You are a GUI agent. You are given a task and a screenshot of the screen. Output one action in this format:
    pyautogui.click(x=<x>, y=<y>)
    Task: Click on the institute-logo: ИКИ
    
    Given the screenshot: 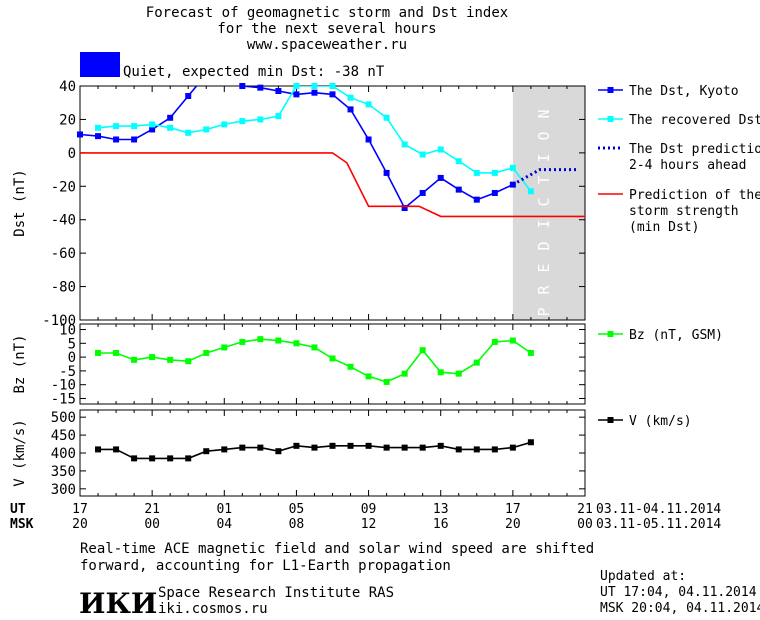 What is the action you would take?
    pyautogui.click(x=118, y=603)
    